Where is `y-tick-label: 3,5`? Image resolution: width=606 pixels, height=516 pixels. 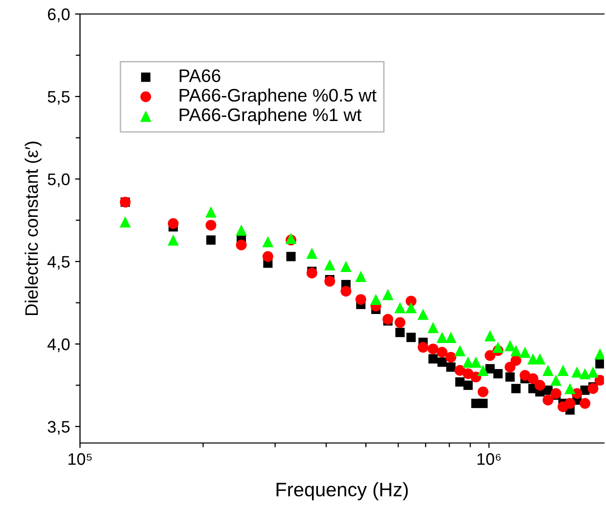 y-tick-label: 3,5 is located at coordinates (59, 427).